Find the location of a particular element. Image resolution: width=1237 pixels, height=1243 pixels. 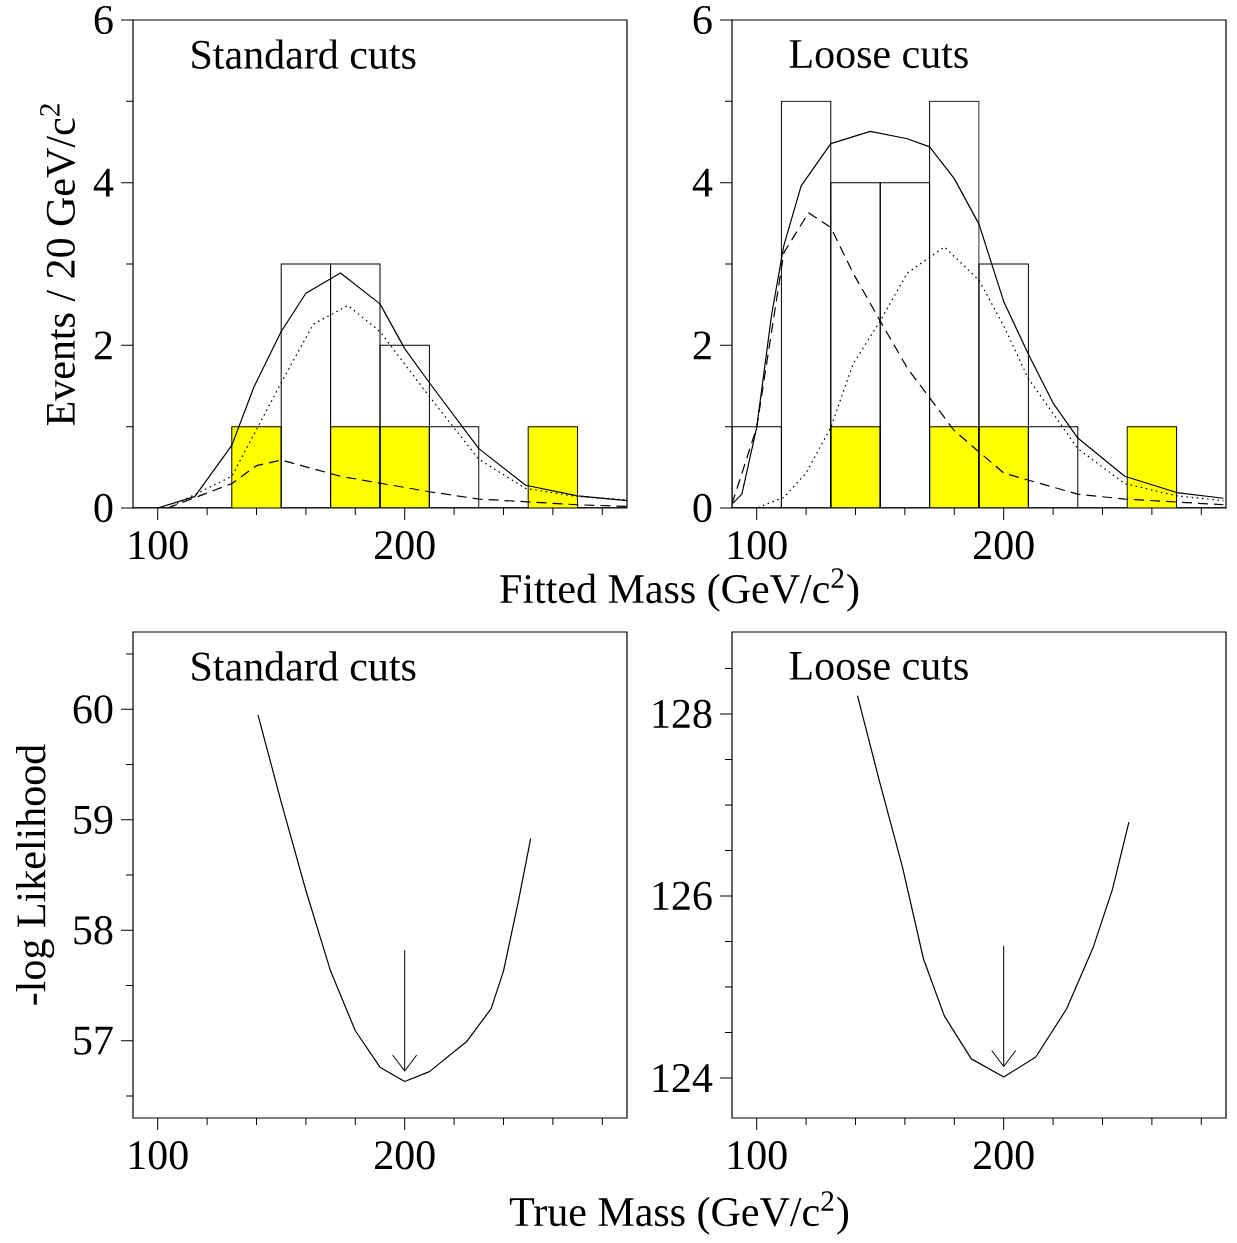

x-axis-title: True Mass (GeV/c$^{2}$) is located at coordinates (679, 1213).